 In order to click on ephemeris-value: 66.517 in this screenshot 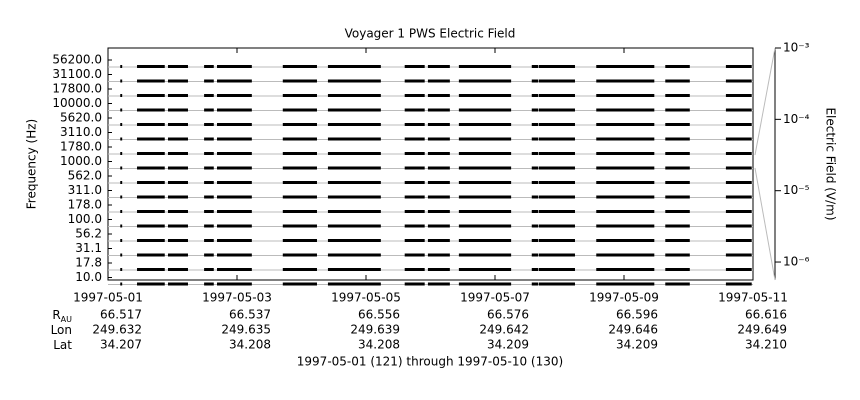, I will do `click(121, 315)`.